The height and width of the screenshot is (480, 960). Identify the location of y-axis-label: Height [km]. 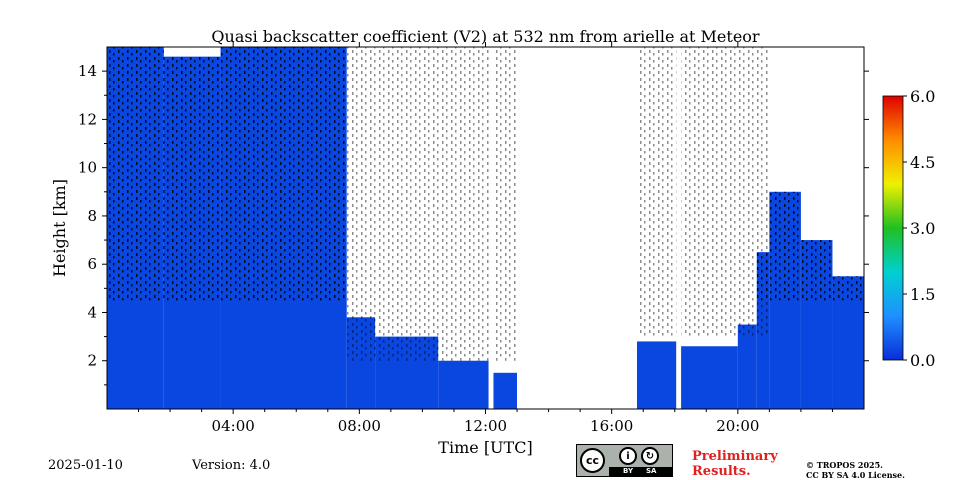
(59, 228).